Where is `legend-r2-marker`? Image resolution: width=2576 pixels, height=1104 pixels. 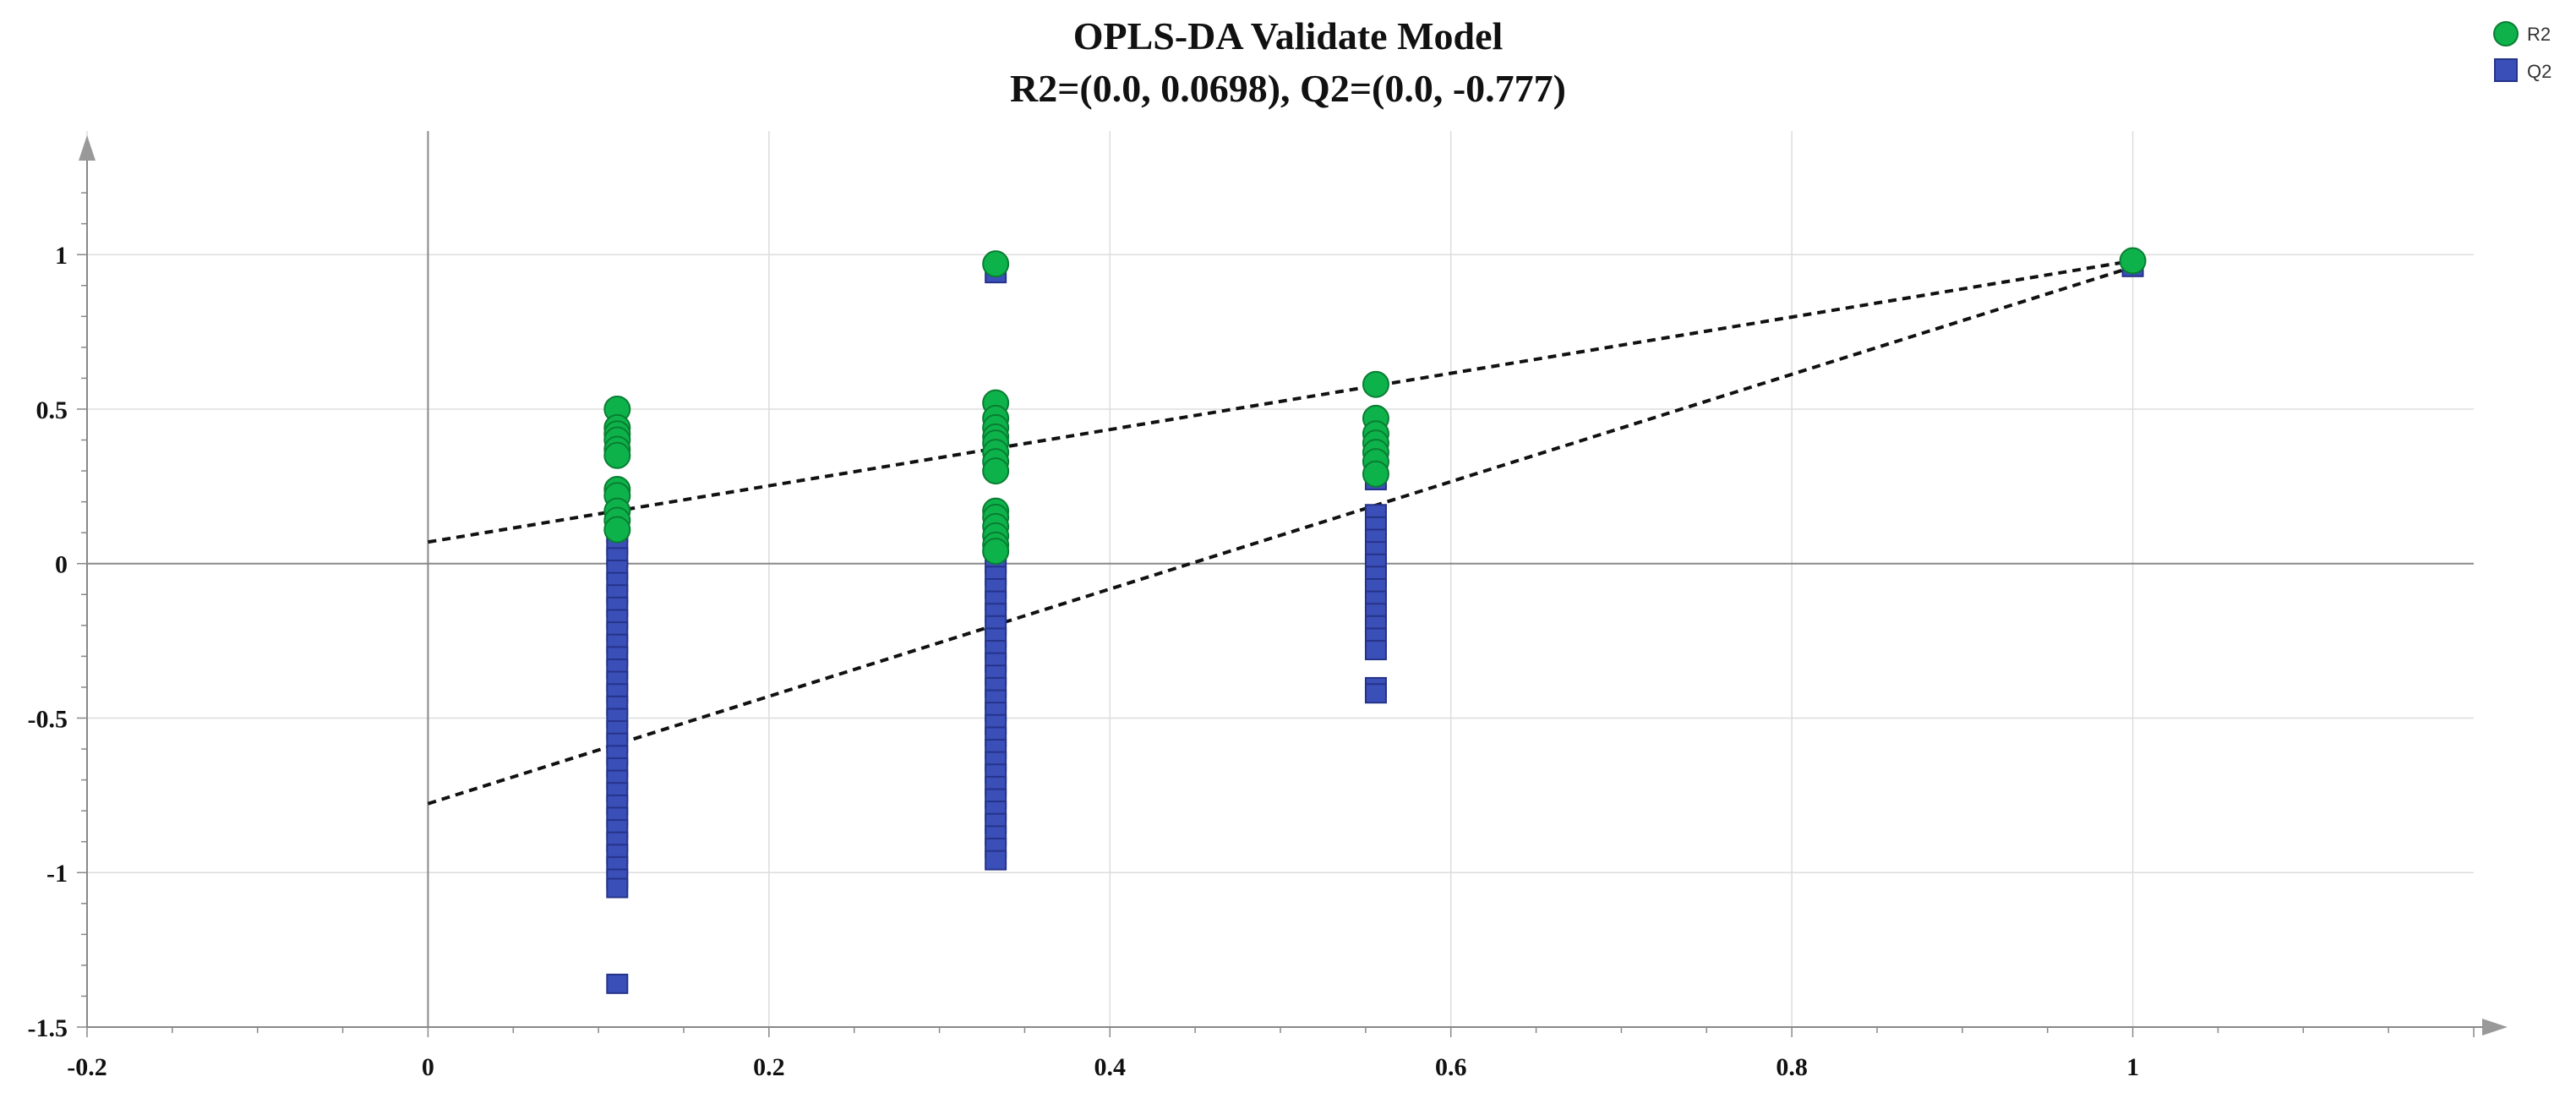
legend-r2-marker is located at coordinates (2506, 33).